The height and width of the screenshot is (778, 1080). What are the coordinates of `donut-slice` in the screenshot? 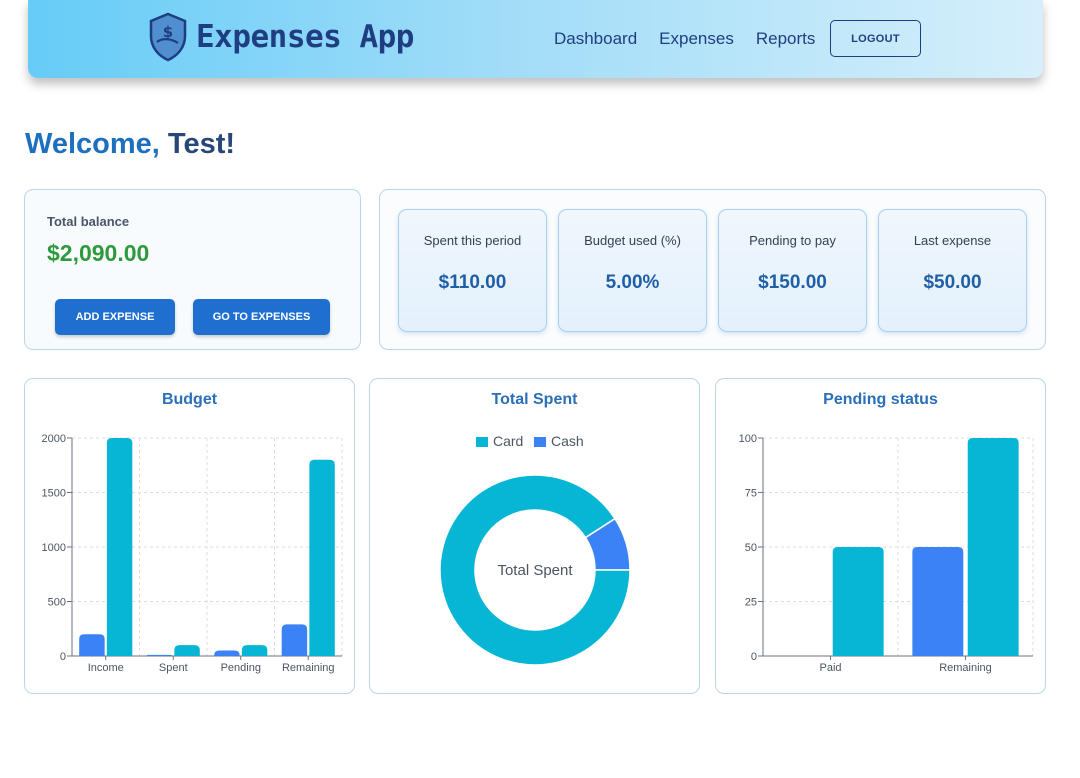 It's located at (535, 570).